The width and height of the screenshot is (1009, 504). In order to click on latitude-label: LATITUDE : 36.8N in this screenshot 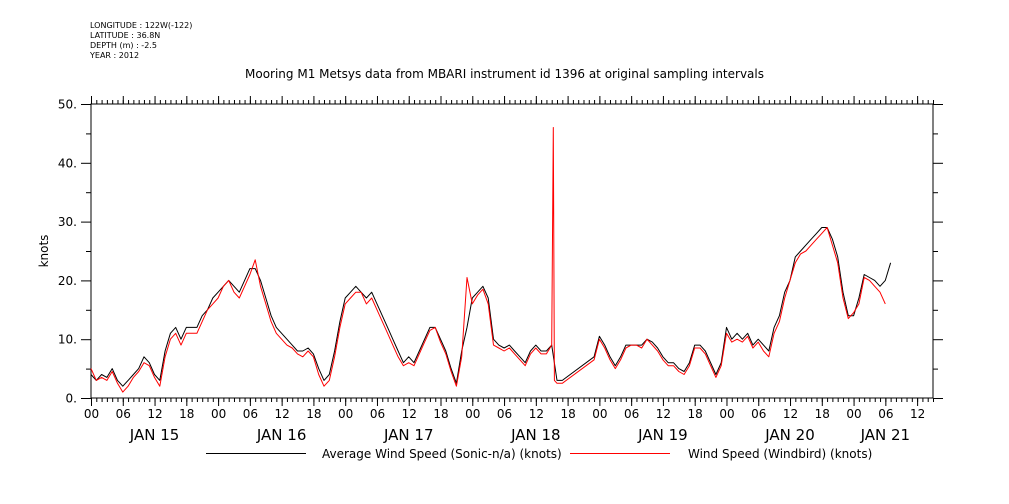, I will do `click(125, 35)`.